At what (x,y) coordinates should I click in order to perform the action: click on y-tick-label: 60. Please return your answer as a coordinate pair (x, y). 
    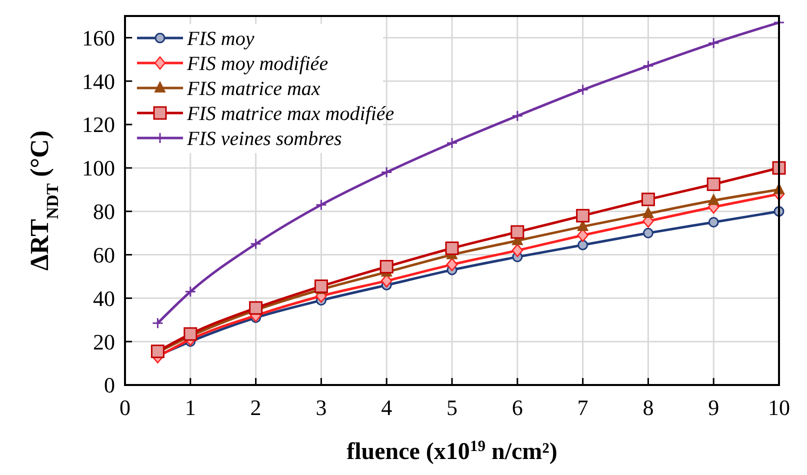
    Looking at the image, I should click on (104, 255).